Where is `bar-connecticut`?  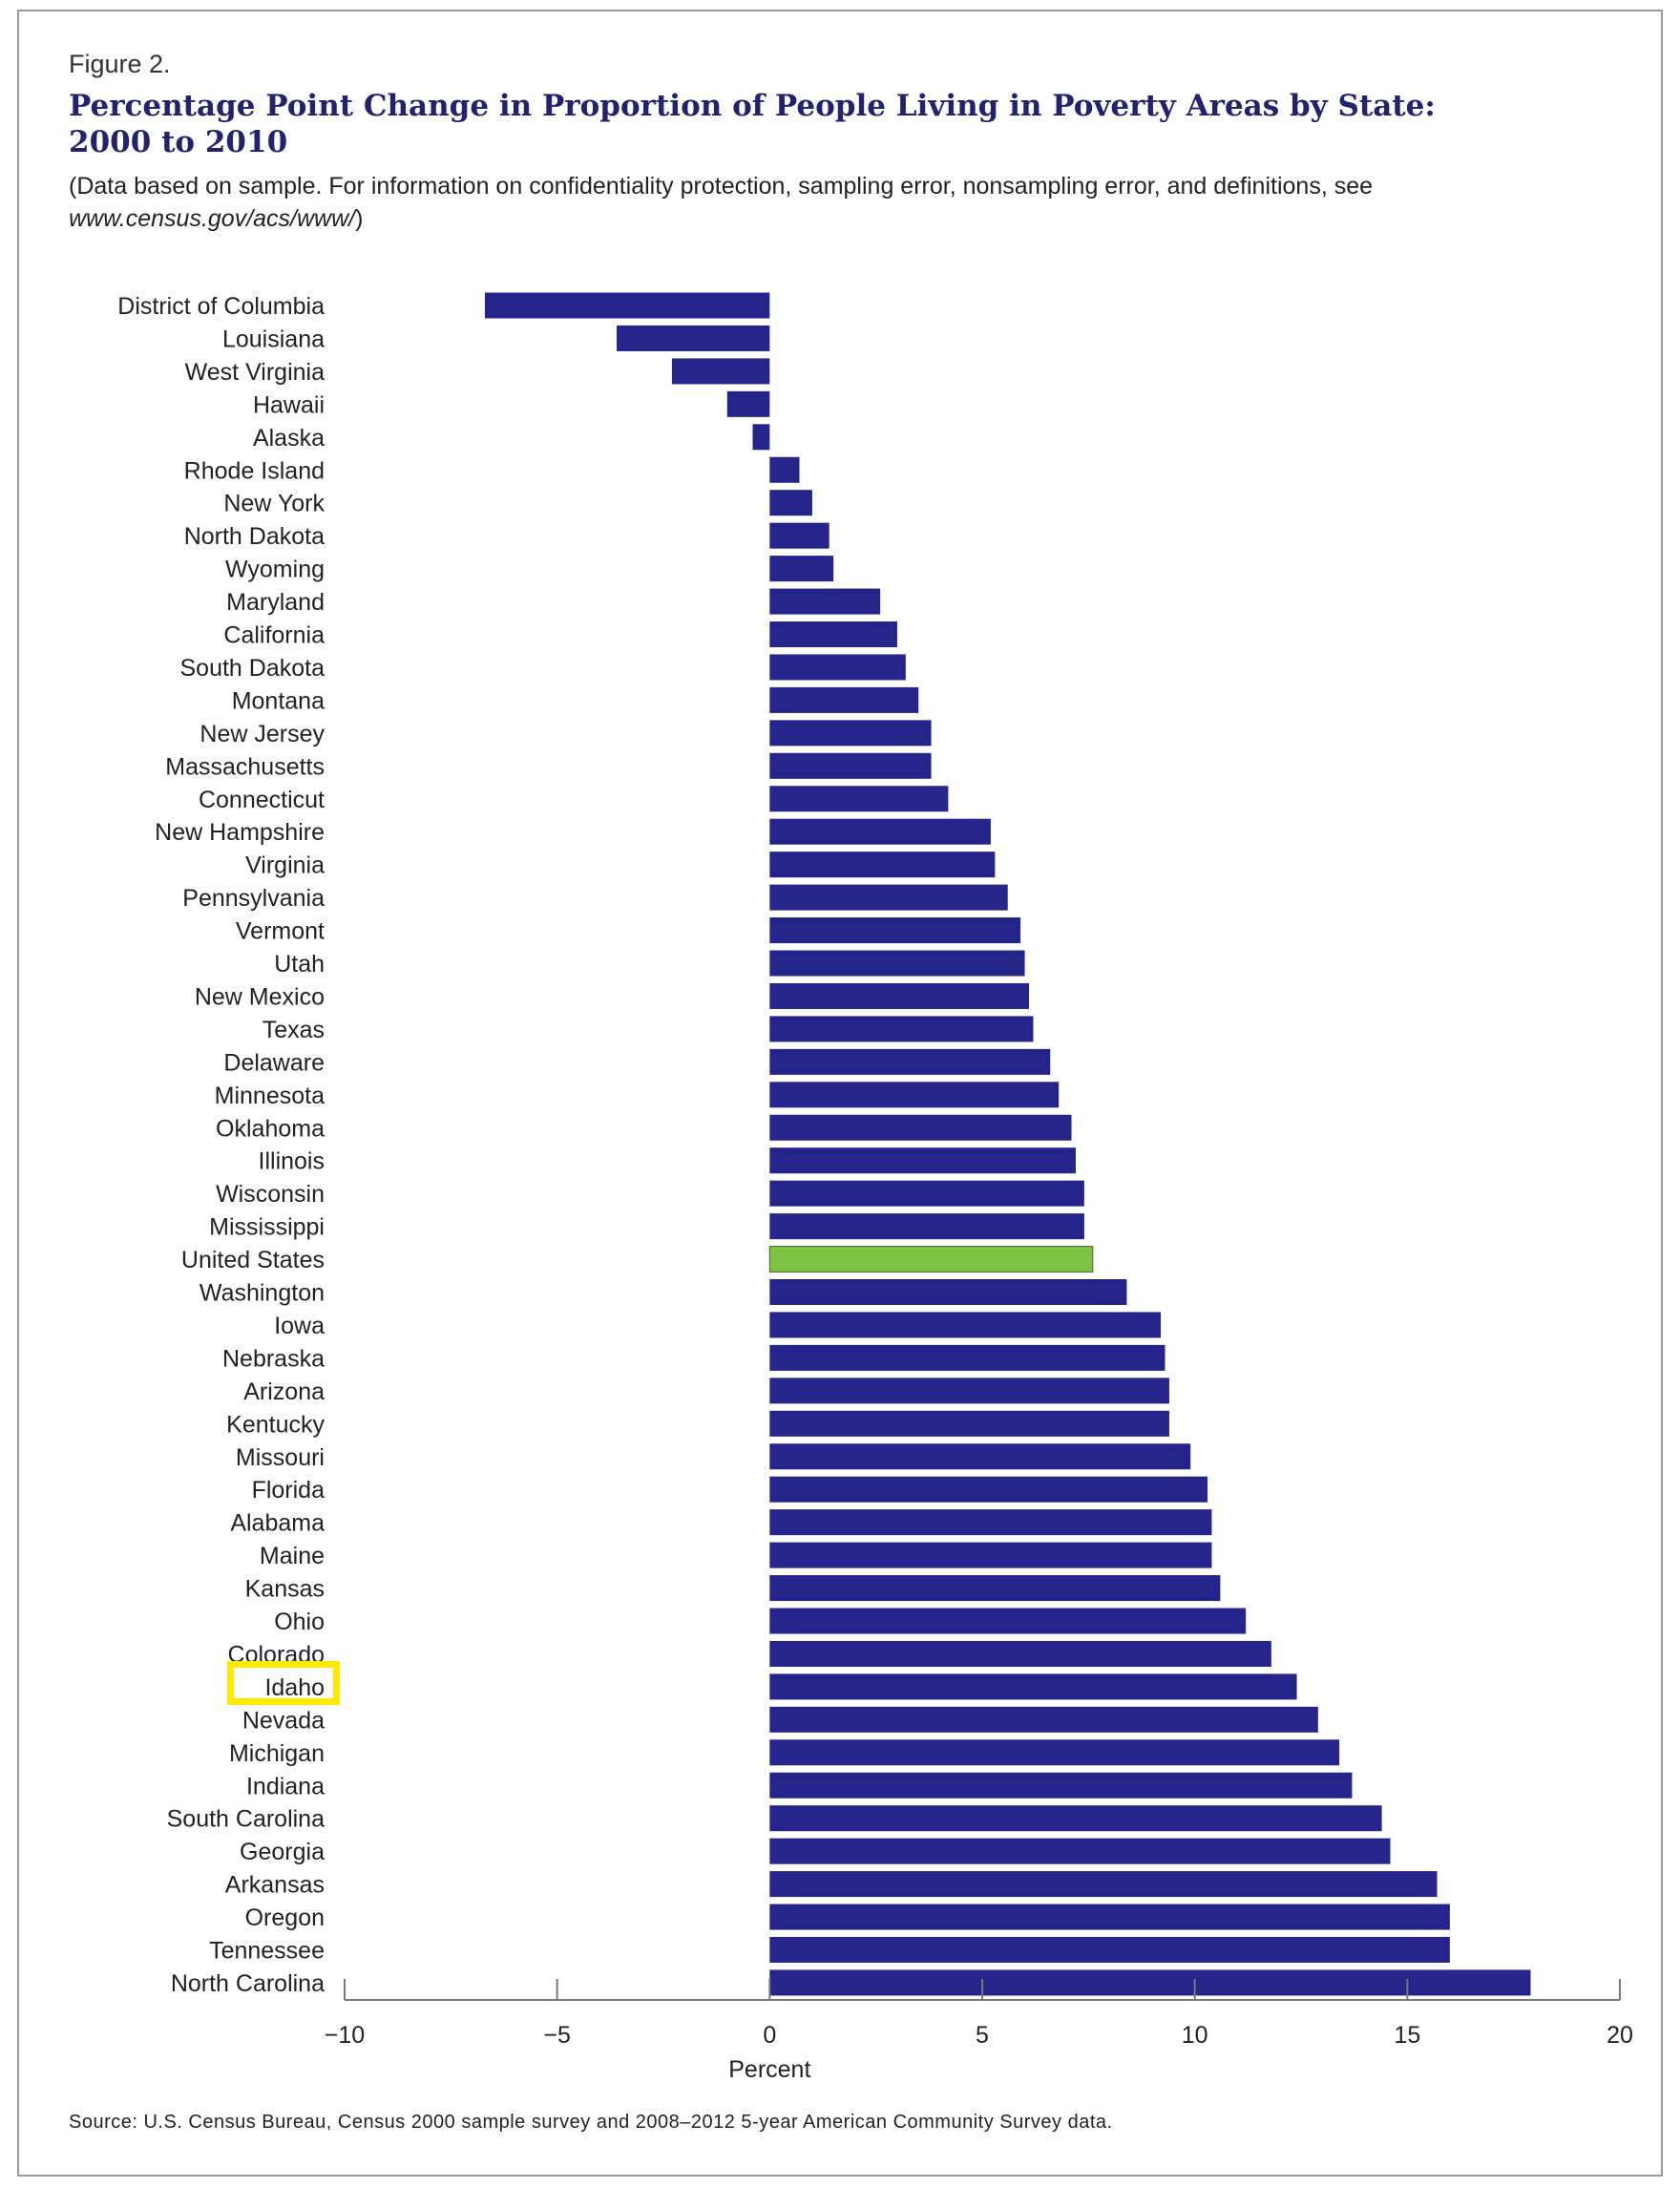
bar-connecticut is located at coordinates (859, 799).